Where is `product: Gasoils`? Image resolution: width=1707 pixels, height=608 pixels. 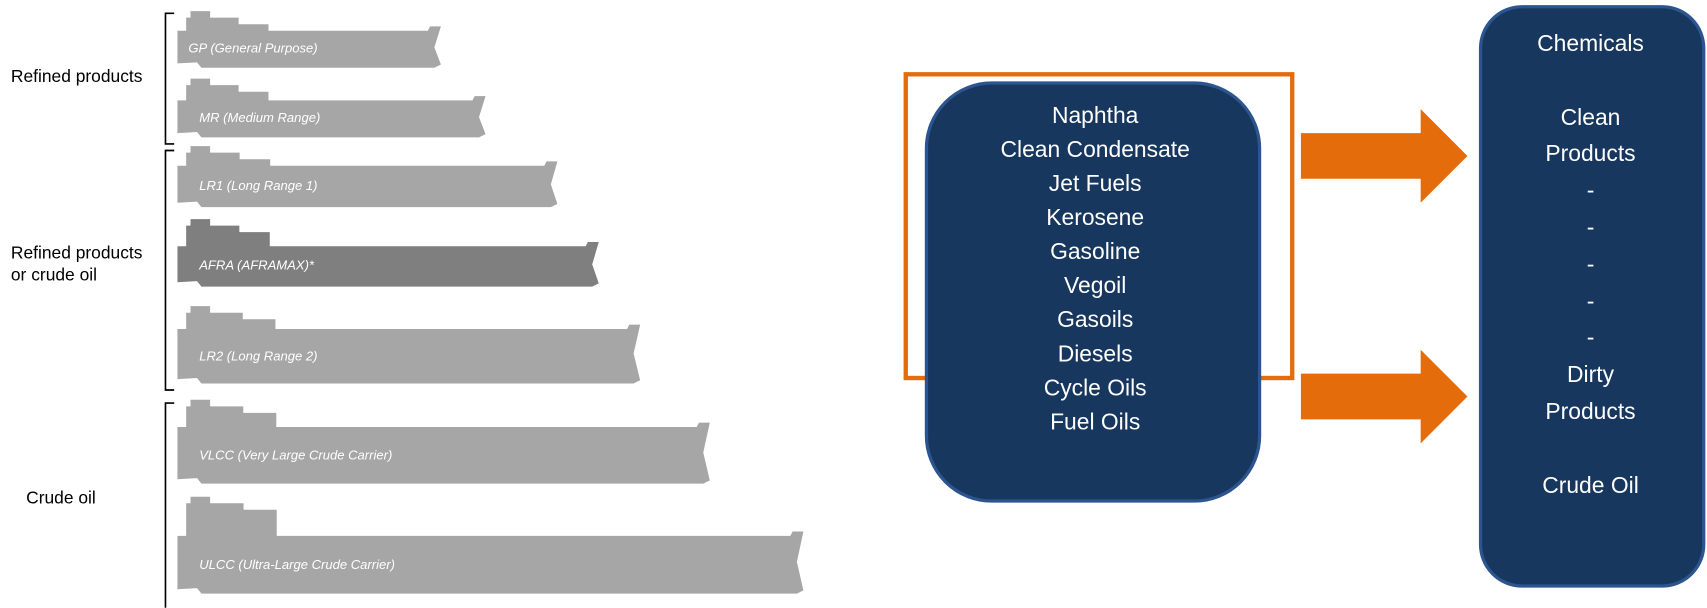
product: Gasoils is located at coordinates (1095, 319).